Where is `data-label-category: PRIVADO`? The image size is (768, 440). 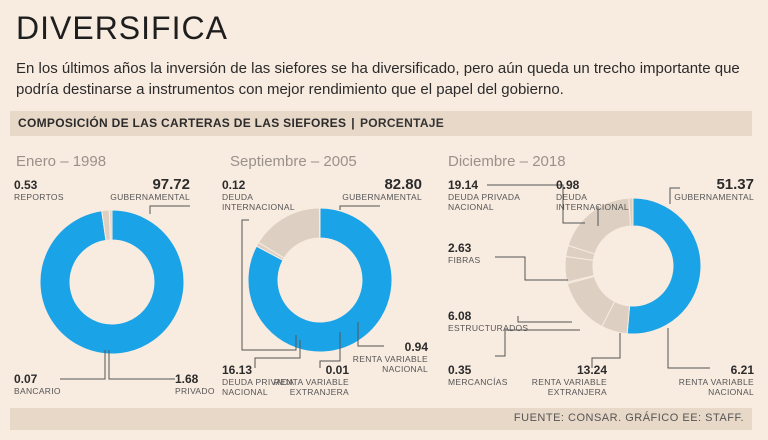 data-label-category: PRIVADO is located at coordinates (195, 391).